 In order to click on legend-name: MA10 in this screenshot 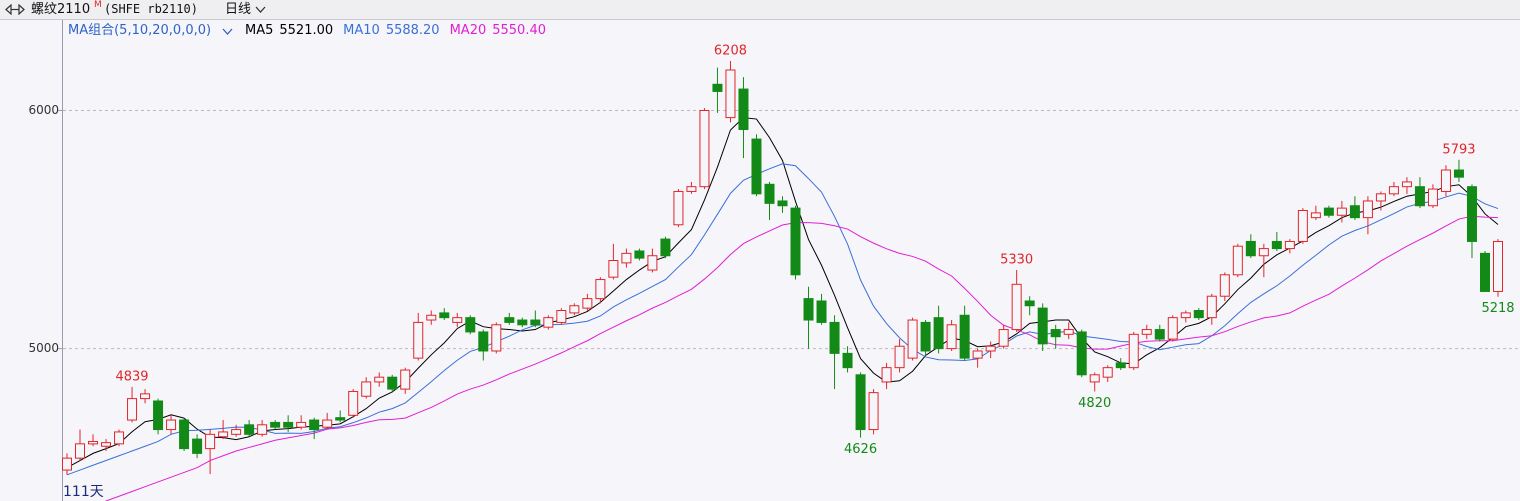, I will do `click(361, 30)`.